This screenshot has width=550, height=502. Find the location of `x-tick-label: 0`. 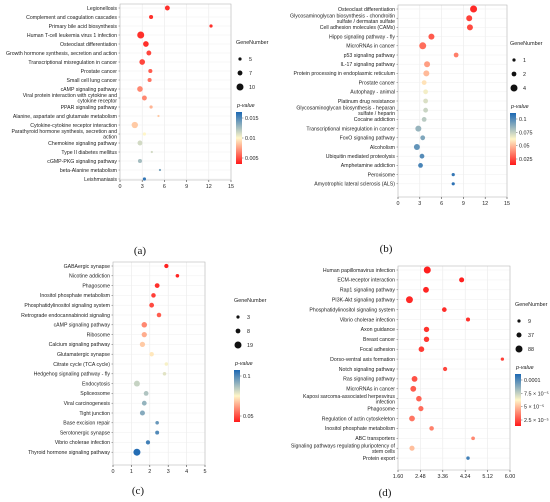

x-tick-label: 0 is located at coordinates (120, 187).